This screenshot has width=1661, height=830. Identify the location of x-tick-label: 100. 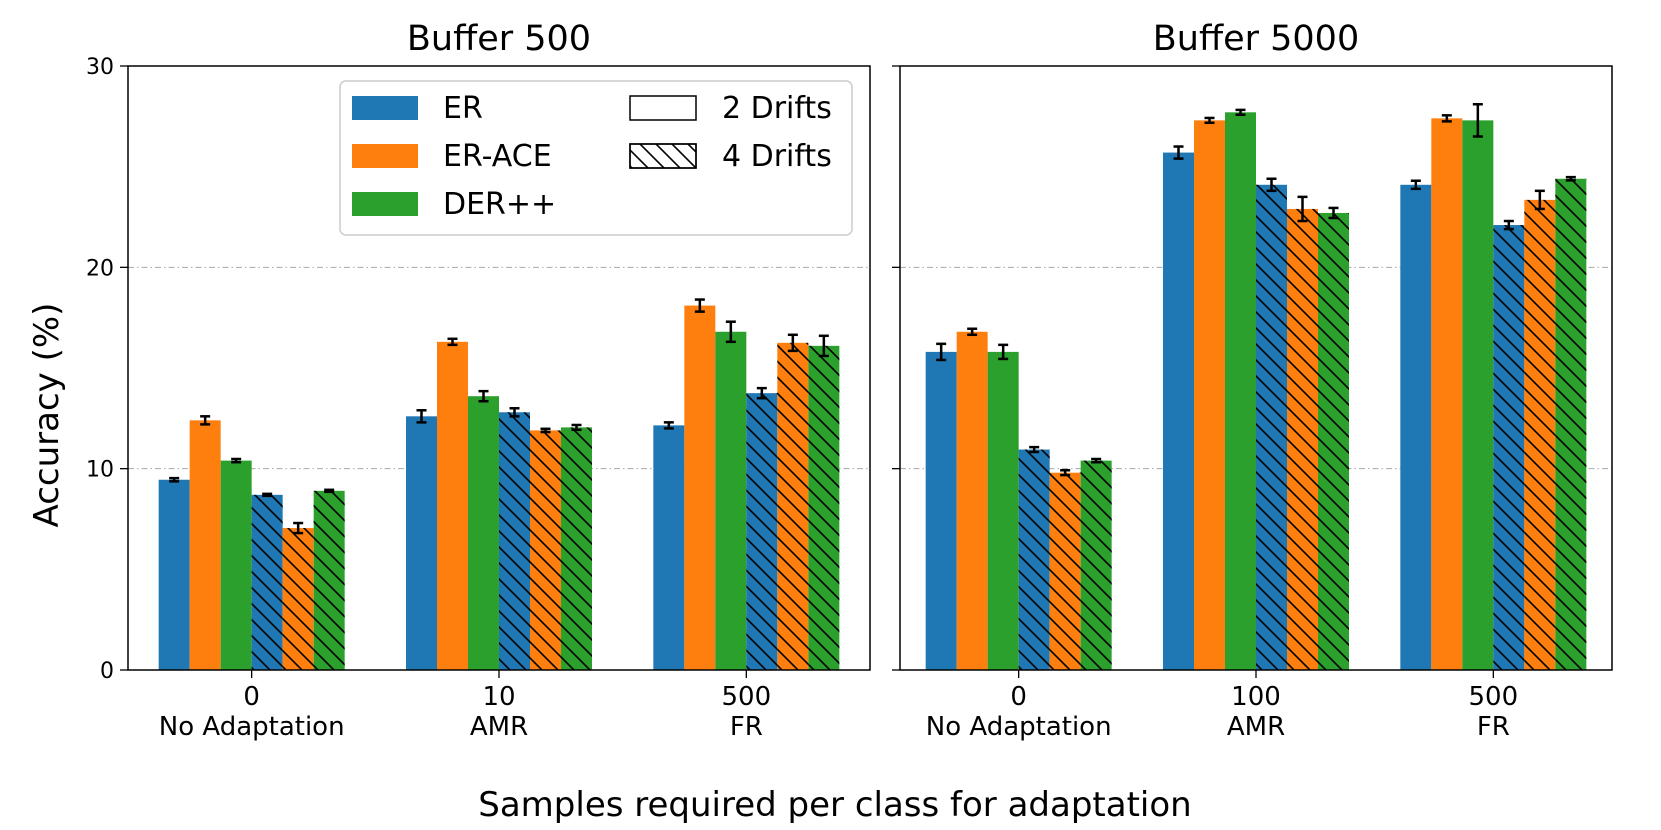
(1256, 697).